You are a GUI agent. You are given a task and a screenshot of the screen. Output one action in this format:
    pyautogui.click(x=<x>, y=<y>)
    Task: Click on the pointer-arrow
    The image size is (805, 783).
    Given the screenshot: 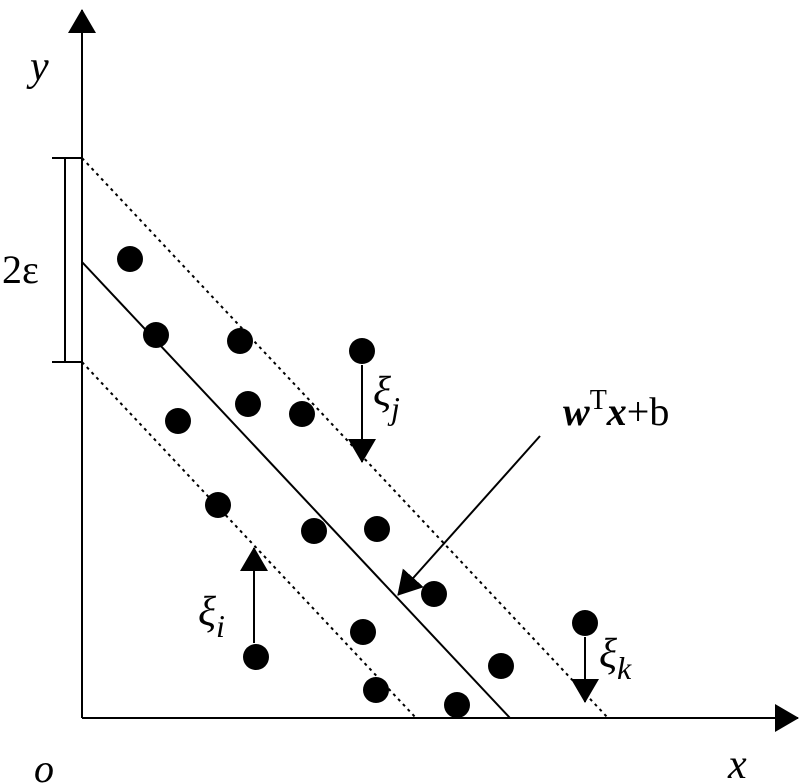 What is the action you would take?
    pyautogui.click(x=469, y=515)
    